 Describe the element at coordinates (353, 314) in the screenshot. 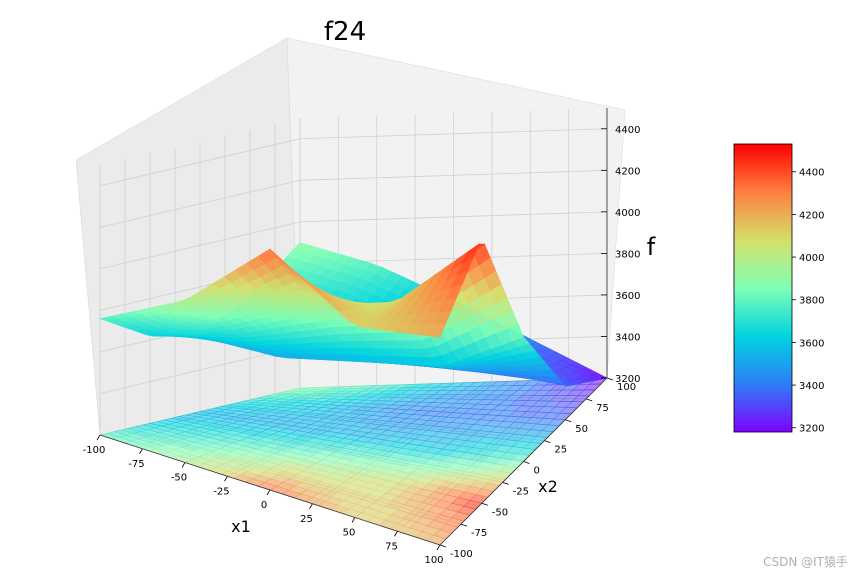

I see `surface-plot` at that location.